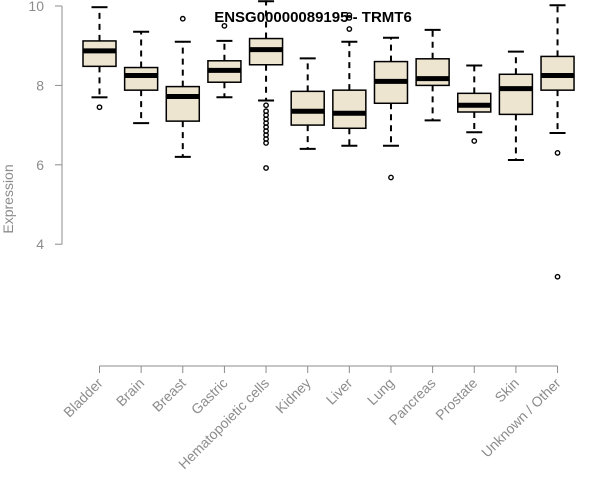 This screenshot has width=600, height=500. Describe the element at coordinates (130, 392) in the screenshot. I see `x-tick-label: Brain` at that location.